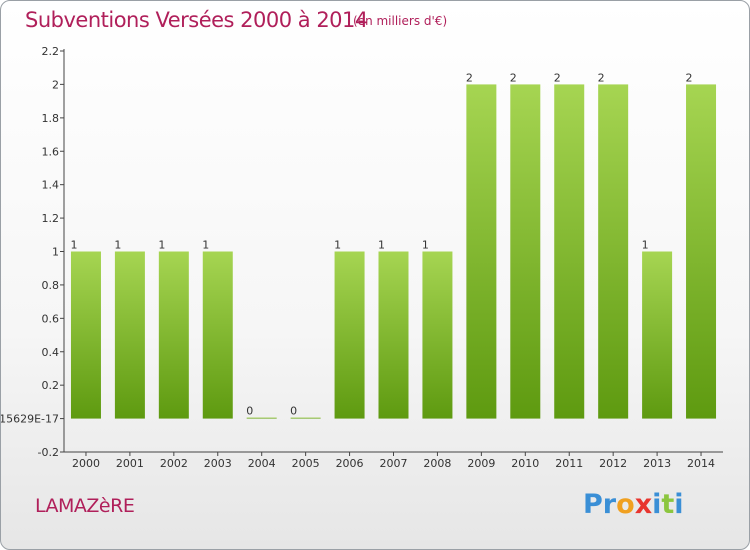 Image resolution: width=750 pixels, height=550 pixels. What do you see at coordinates (51, 318) in the screenshot?
I see `y-tick-label: 0.6` at bounding box center [51, 318].